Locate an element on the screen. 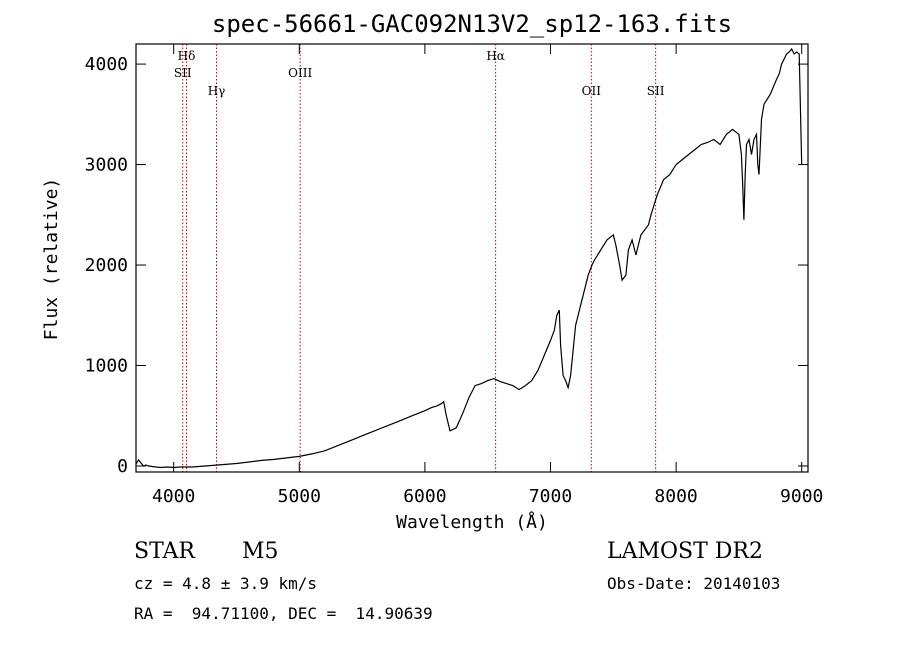 Image resolution: width=900 pixels, height=649 pixels. line-marker-label: OIII is located at coordinates (300, 73).